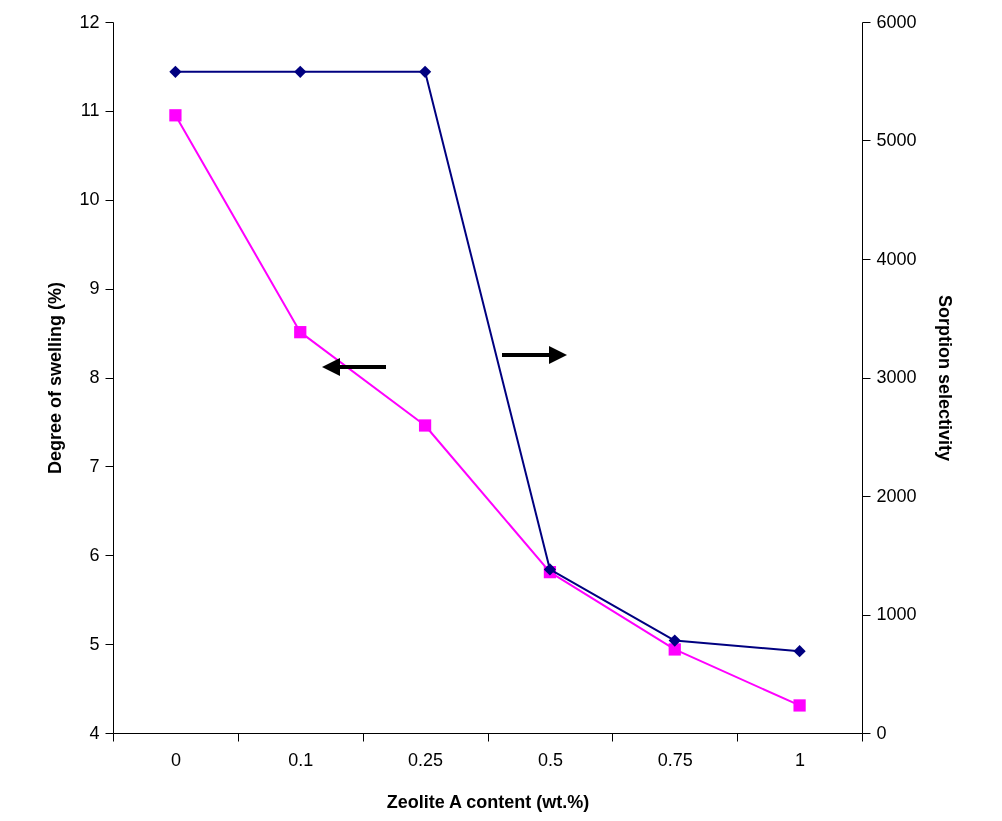  What do you see at coordinates (94, 732) in the screenshot?
I see `y-tick-label: 4` at bounding box center [94, 732].